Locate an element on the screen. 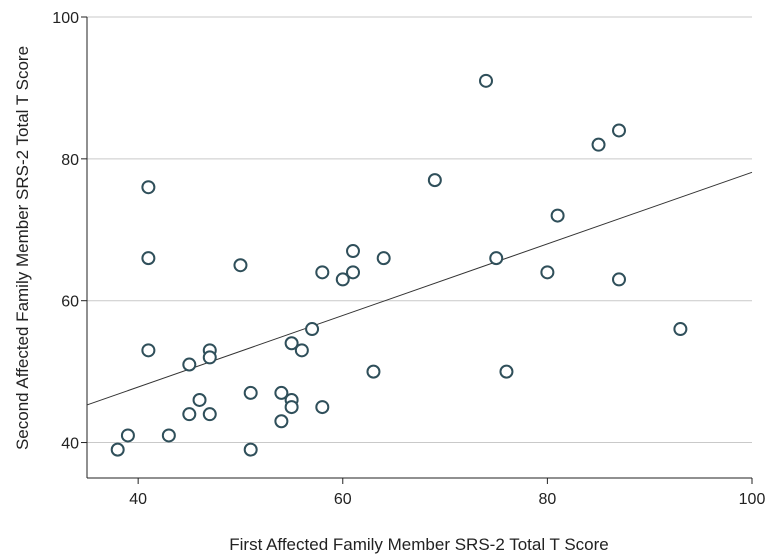 The width and height of the screenshot is (773, 558). x-axis-ticks: 40 60 80 100 is located at coordinates (447, 493).